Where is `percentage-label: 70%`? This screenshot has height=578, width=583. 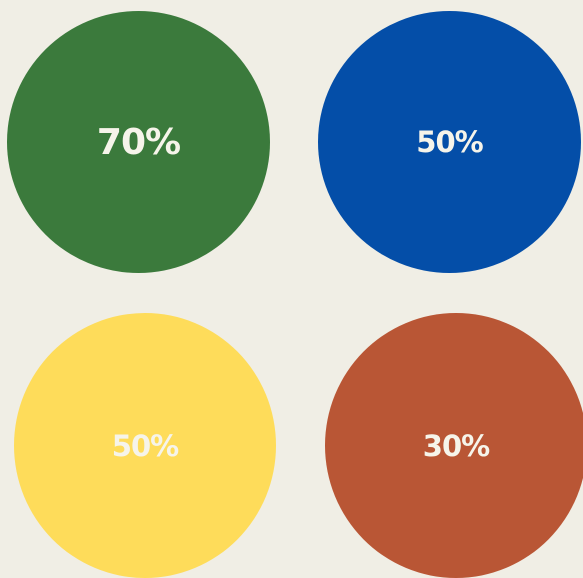
percentage-label: 70% is located at coordinates (138, 142).